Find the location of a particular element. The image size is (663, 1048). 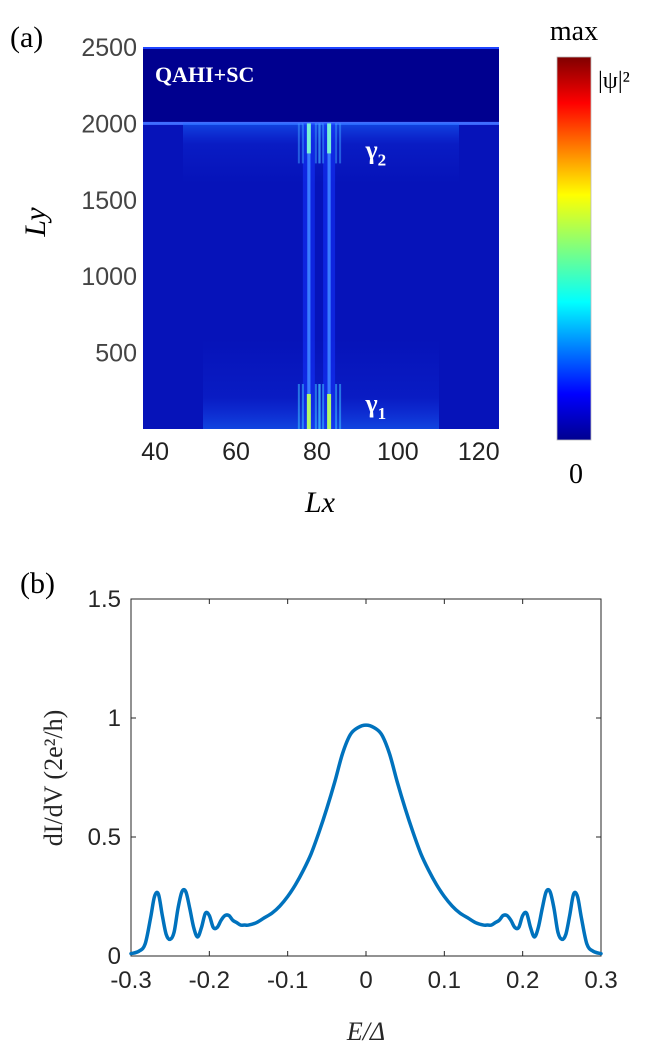

line-plot-y-label: dI/dV (2e²/h) is located at coordinates (53, 778).